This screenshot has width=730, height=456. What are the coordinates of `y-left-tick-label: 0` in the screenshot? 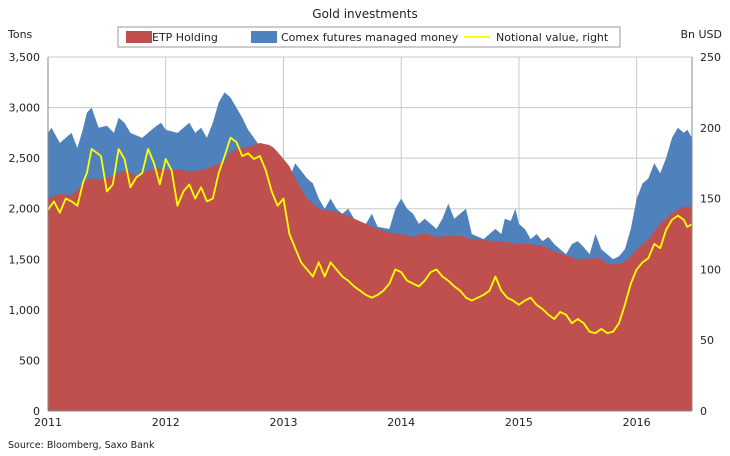 It's located at (36, 411).